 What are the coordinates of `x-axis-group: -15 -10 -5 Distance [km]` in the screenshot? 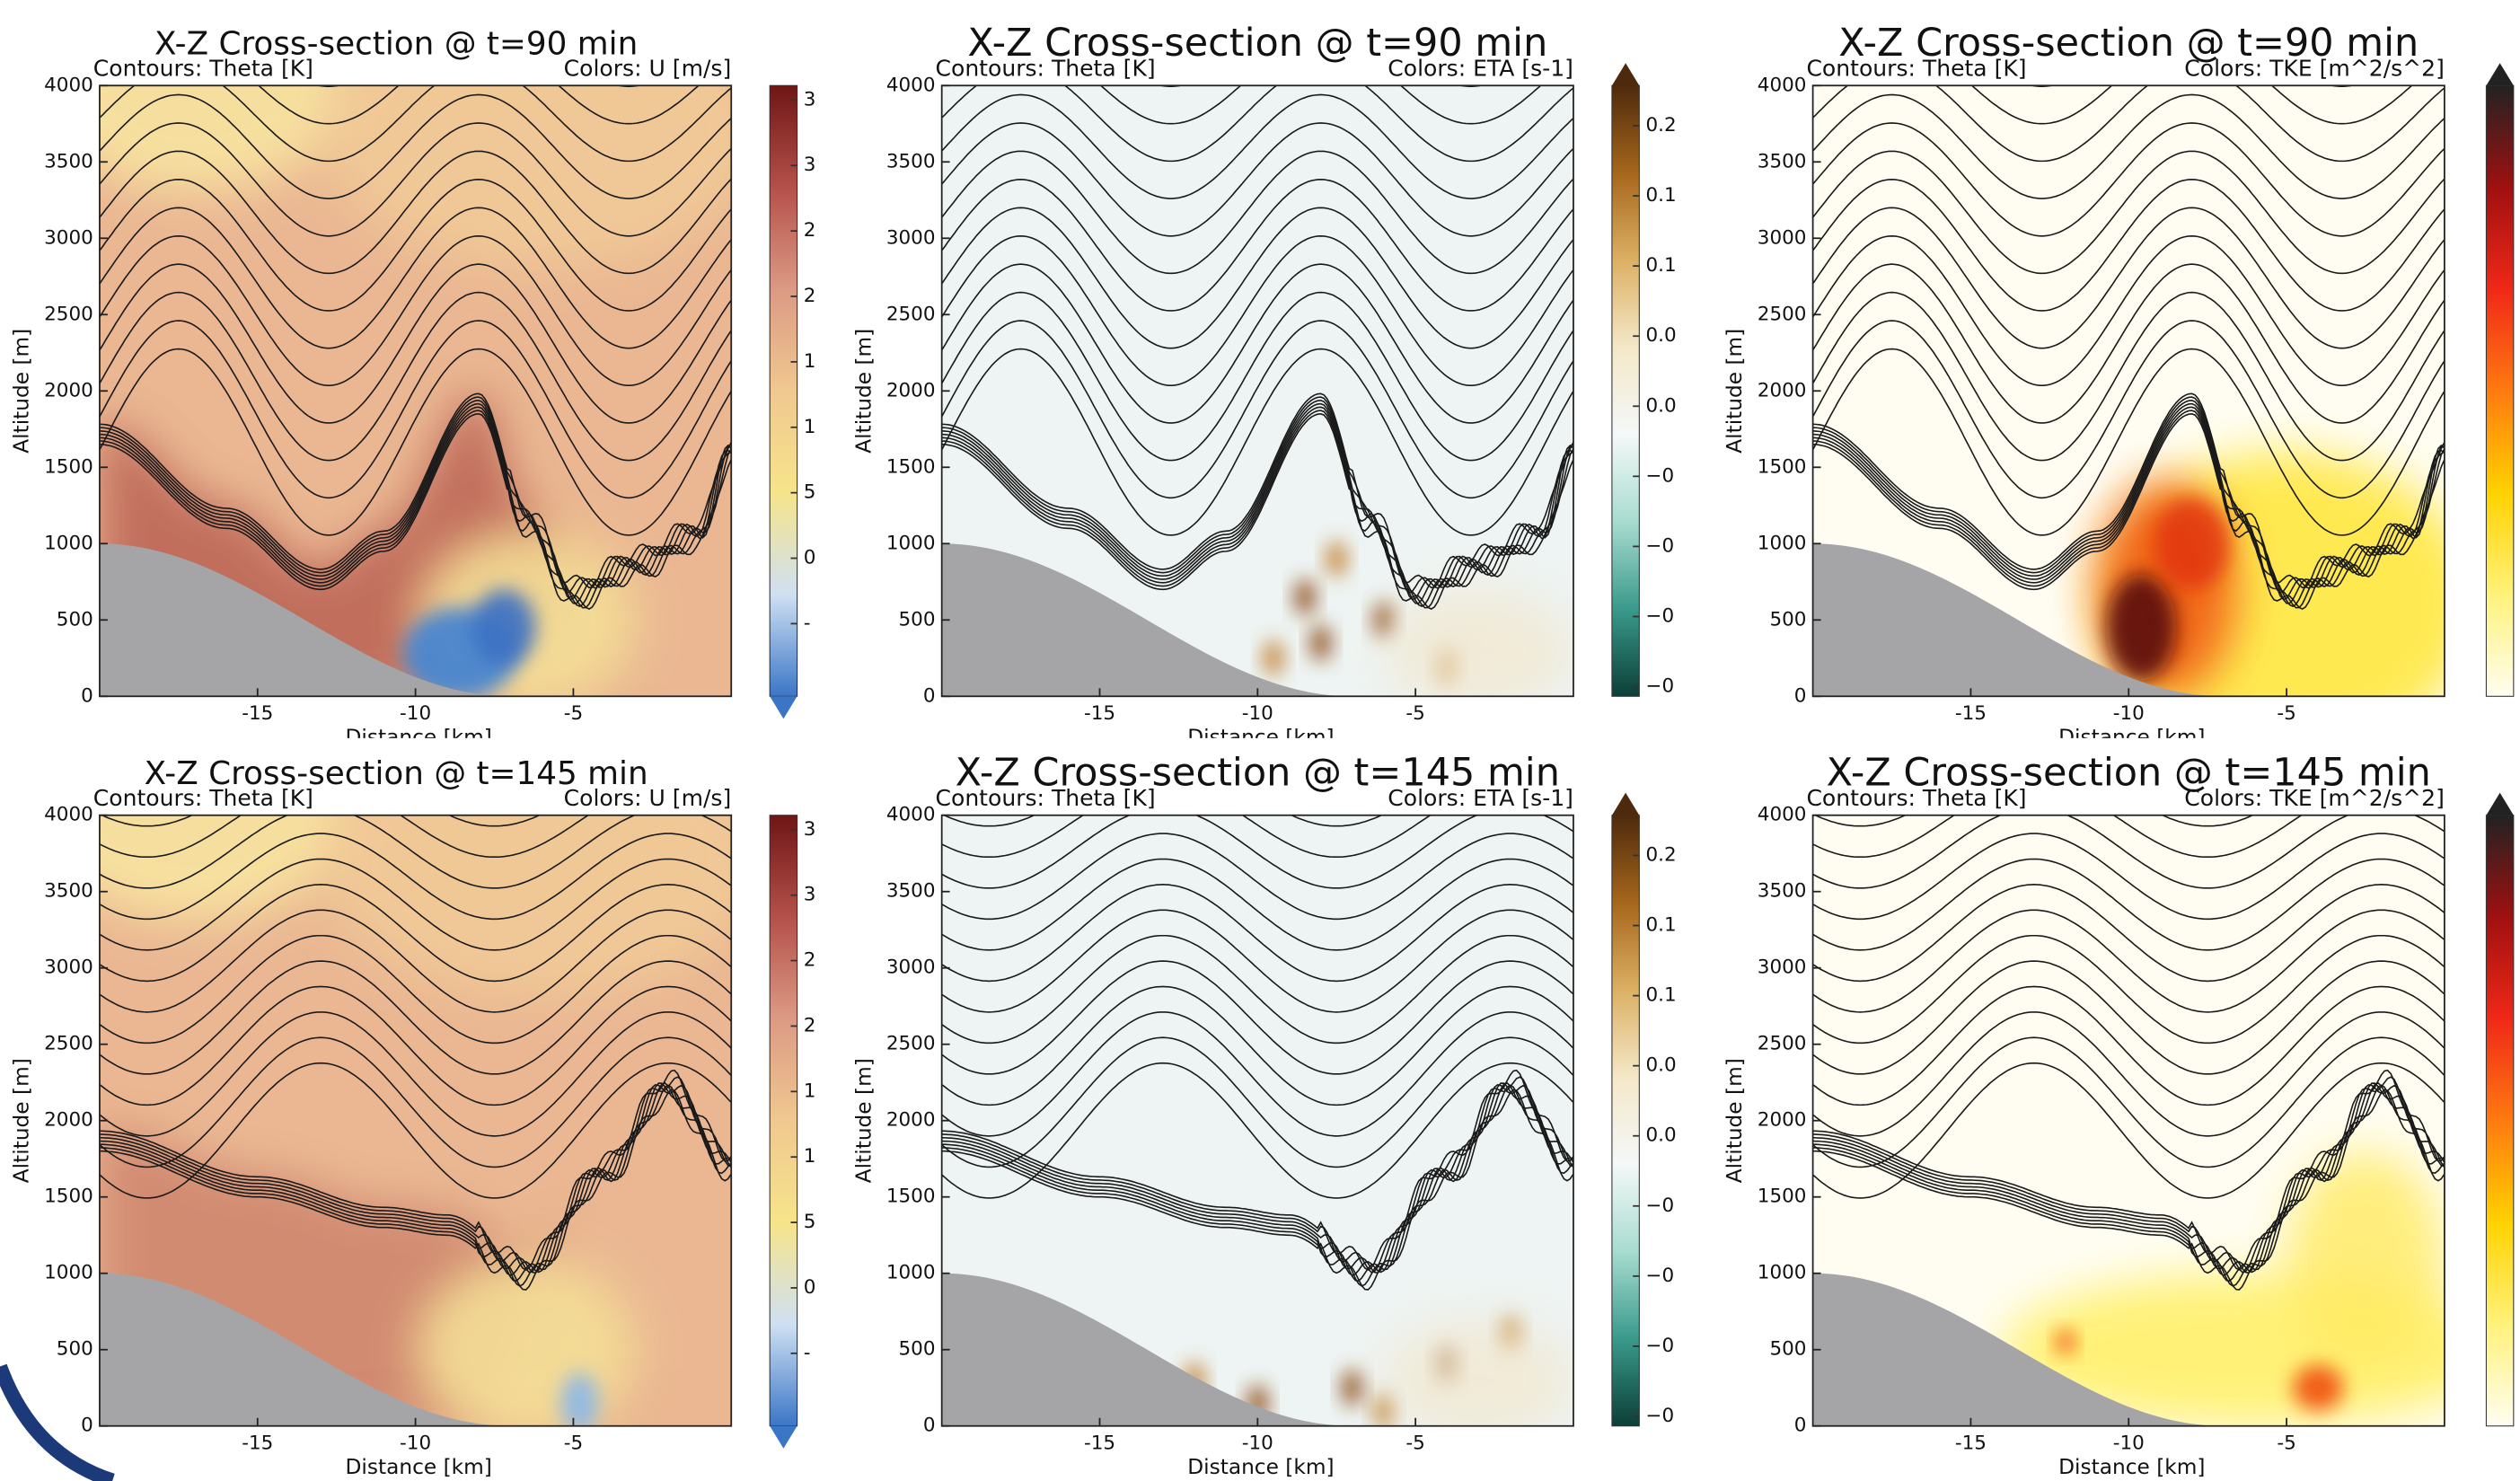 It's located at (412, 725).